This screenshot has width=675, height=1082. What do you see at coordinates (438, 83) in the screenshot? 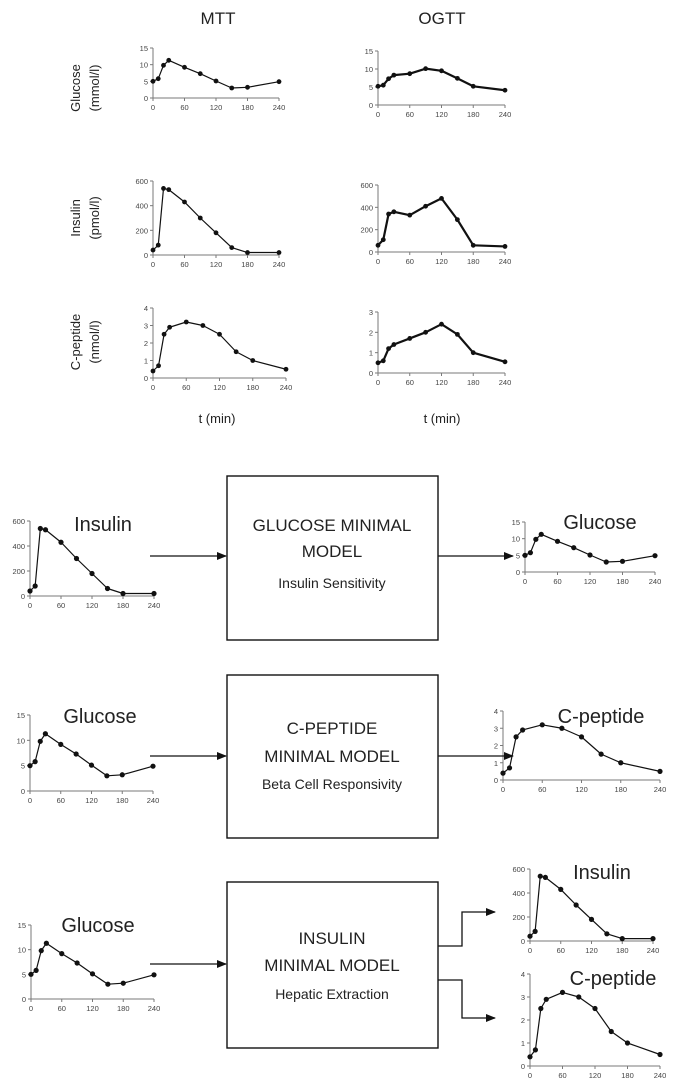
I see `chart-ogtt-glucose: 0 5 10 15 0 60 120 180 240` at bounding box center [438, 83].